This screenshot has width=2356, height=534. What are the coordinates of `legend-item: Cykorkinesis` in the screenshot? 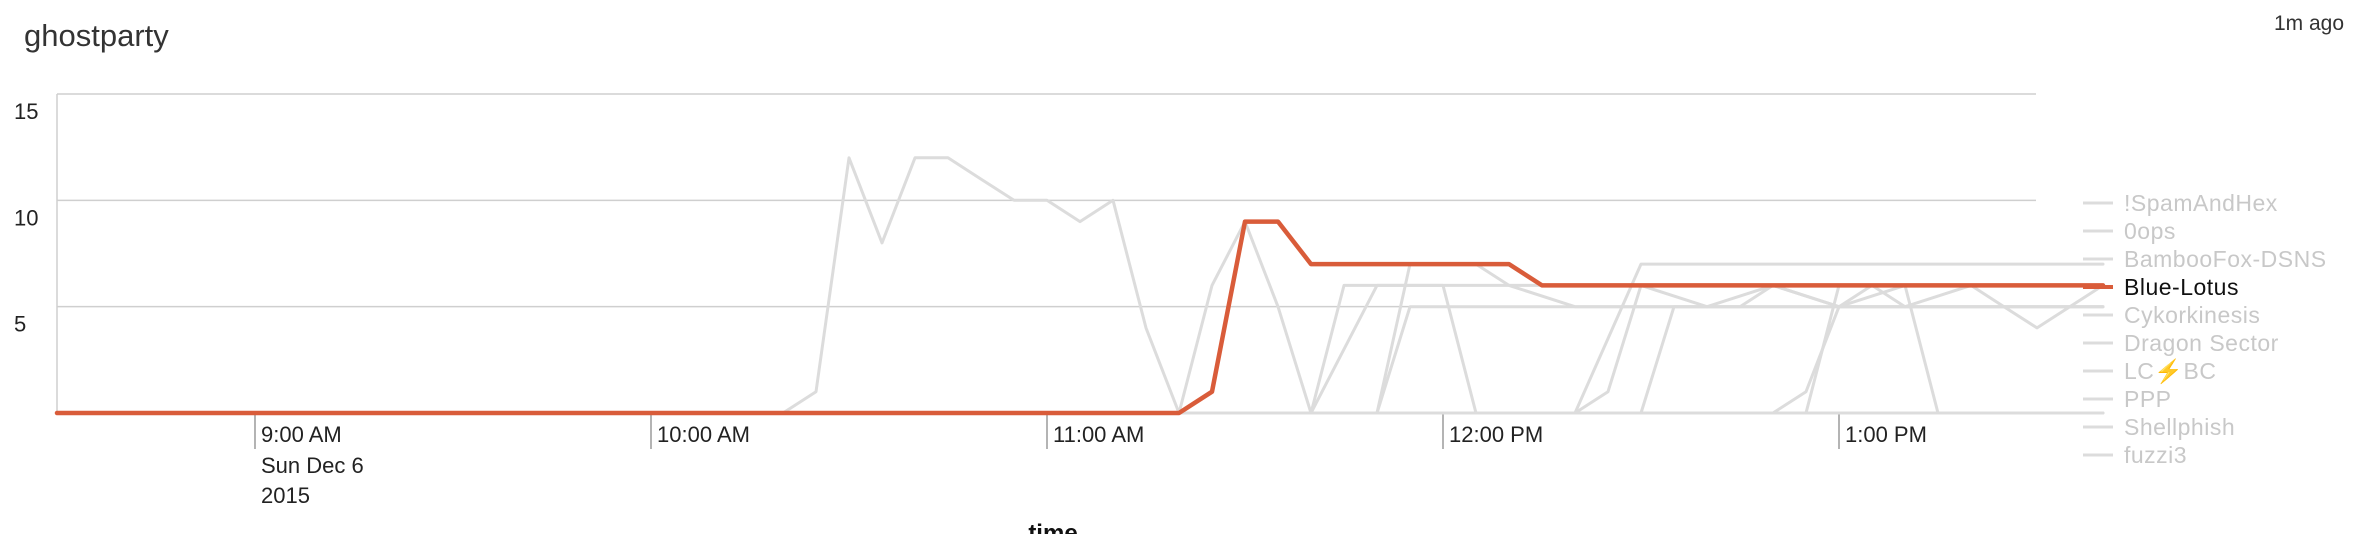 It's located at (2171, 315).